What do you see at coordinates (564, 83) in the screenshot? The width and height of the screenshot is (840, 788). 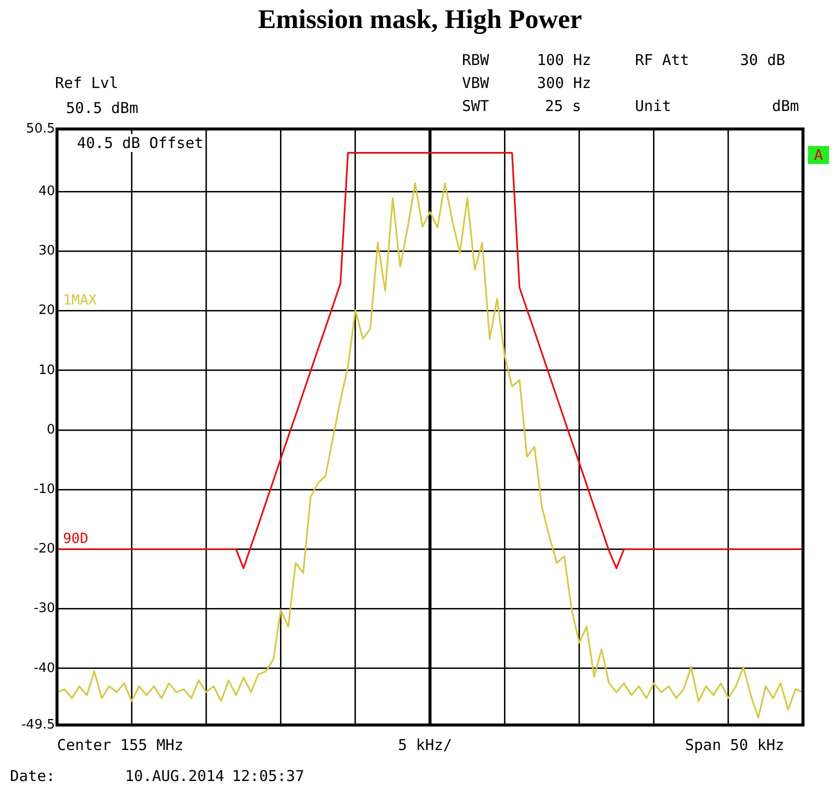 I see `text: 300 Hz` at bounding box center [564, 83].